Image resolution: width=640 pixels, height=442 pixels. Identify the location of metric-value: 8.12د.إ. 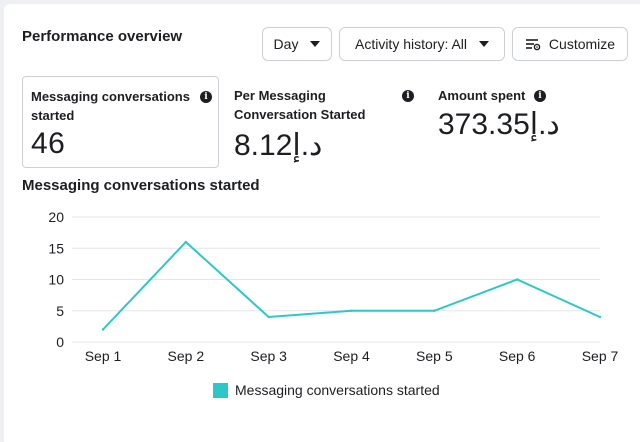
(278, 145).